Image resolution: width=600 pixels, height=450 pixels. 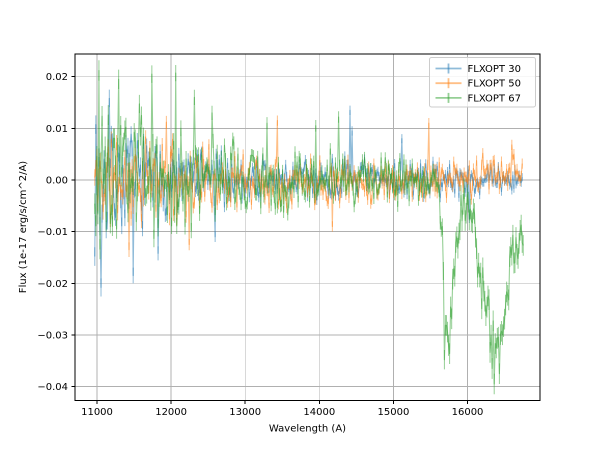 What do you see at coordinates (23, 227) in the screenshot?
I see `y-axis-label: Flux (1e-17 erg/s/cm^2/A)` at bounding box center [23, 227].